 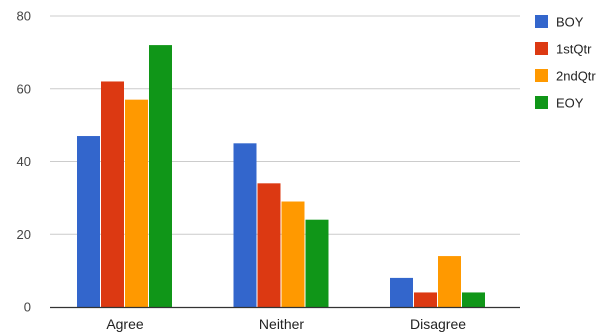 I want to click on bar-boy-disagree, so click(x=401, y=292).